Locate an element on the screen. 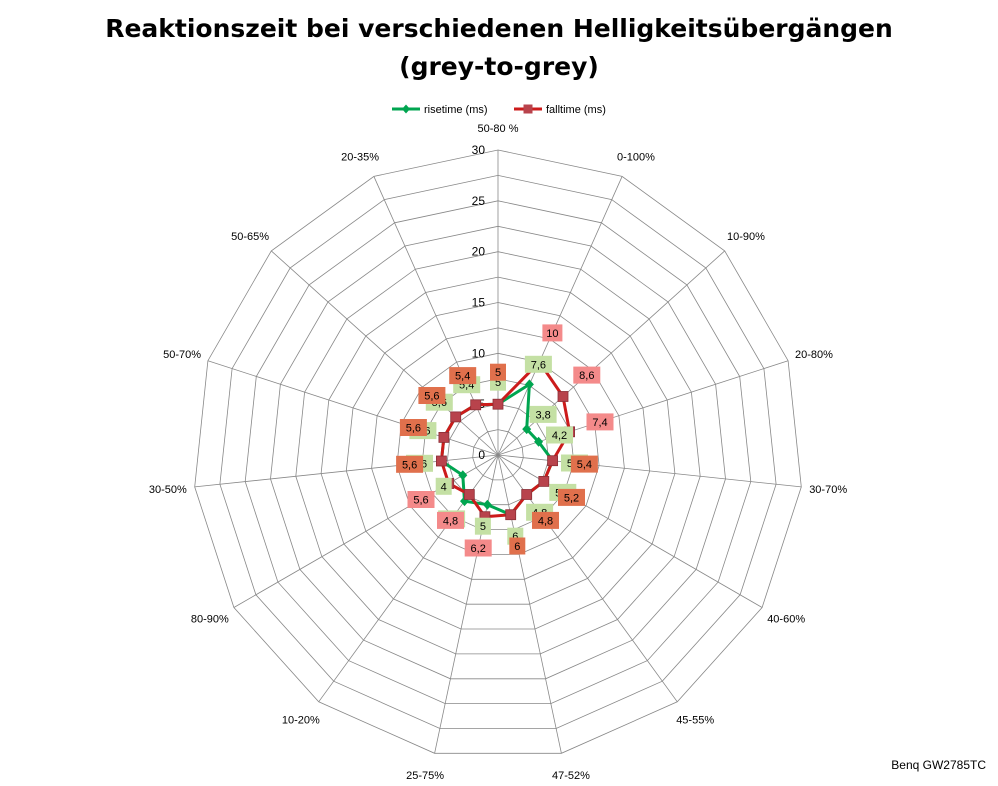  axis-label: 50-80 % is located at coordinates (498, 129).